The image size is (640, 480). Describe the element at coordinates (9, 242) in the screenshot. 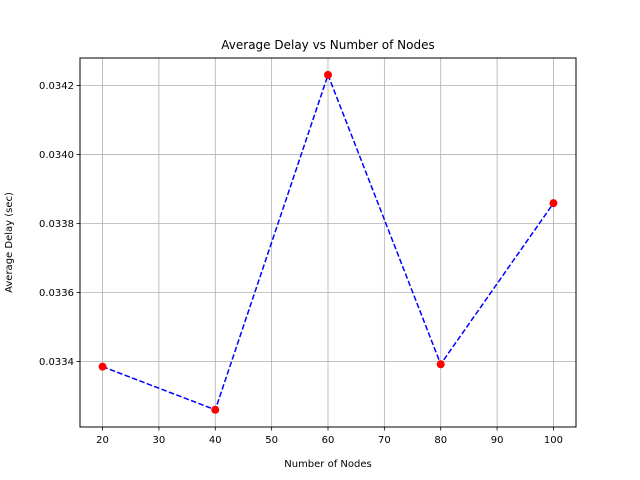

I see `y-axis-label: Average Delay (sec)` at that location.